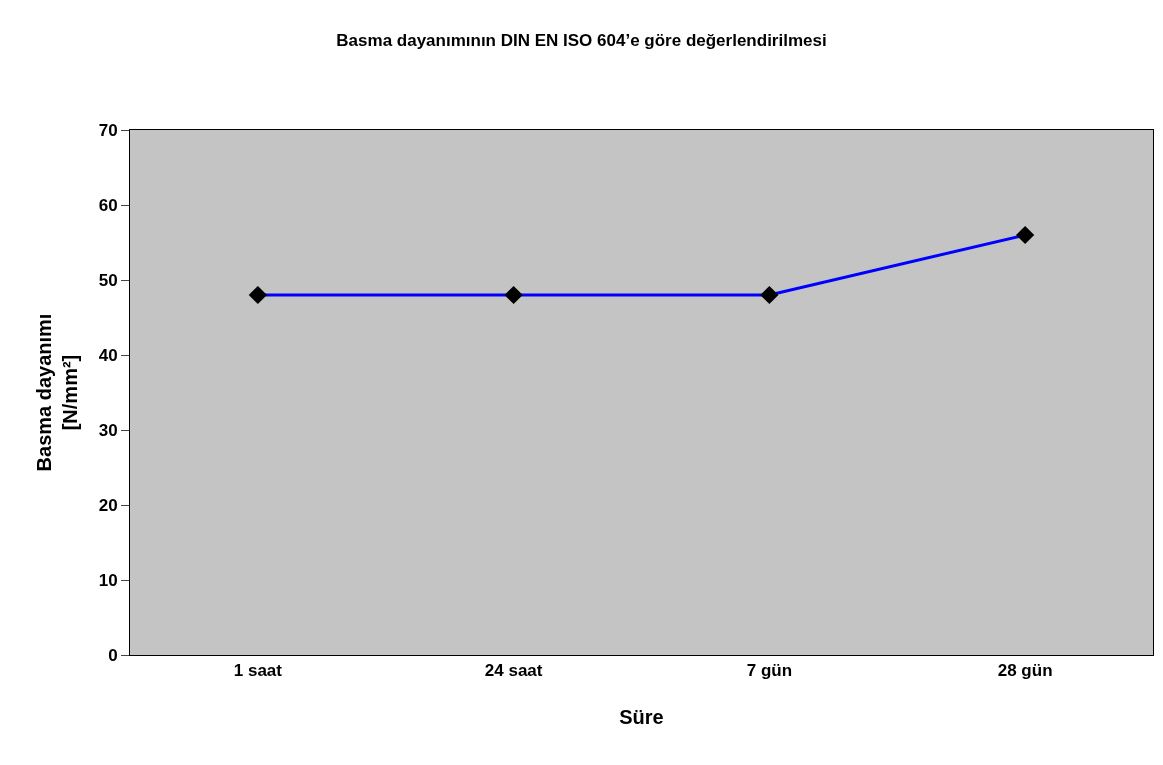 The image size is (1163, 765). What do you see at coordinates (108, 505) in the screenshot?
I see `y-tick-label: 20` at bounding box center [108, 505].